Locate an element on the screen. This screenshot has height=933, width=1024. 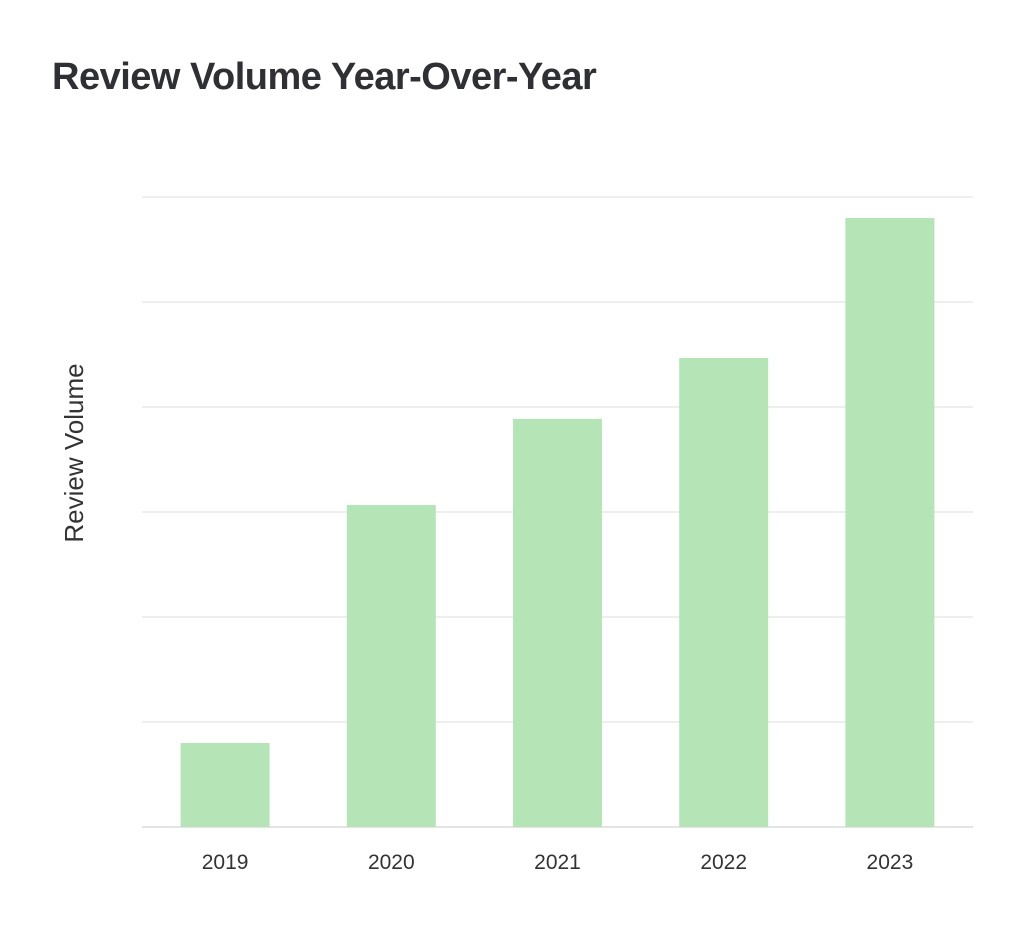
x-tick-label-2020: 2020 is located at coordinates (391, 862).